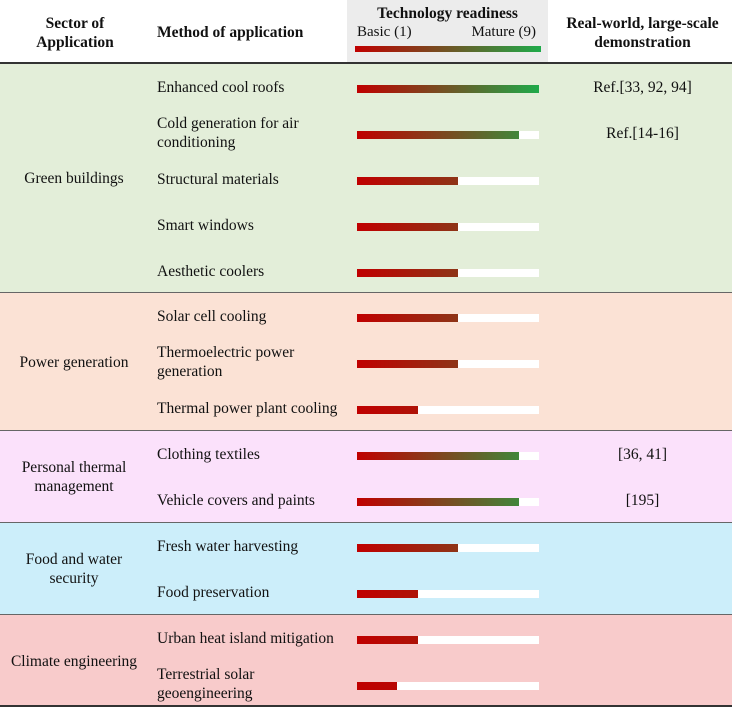 Image resolution: width=732 pixels, height=708 pixels. Describe the element at coordinates (205, 225) in the screenshot. I see `method-name: Smart windows` at that location.